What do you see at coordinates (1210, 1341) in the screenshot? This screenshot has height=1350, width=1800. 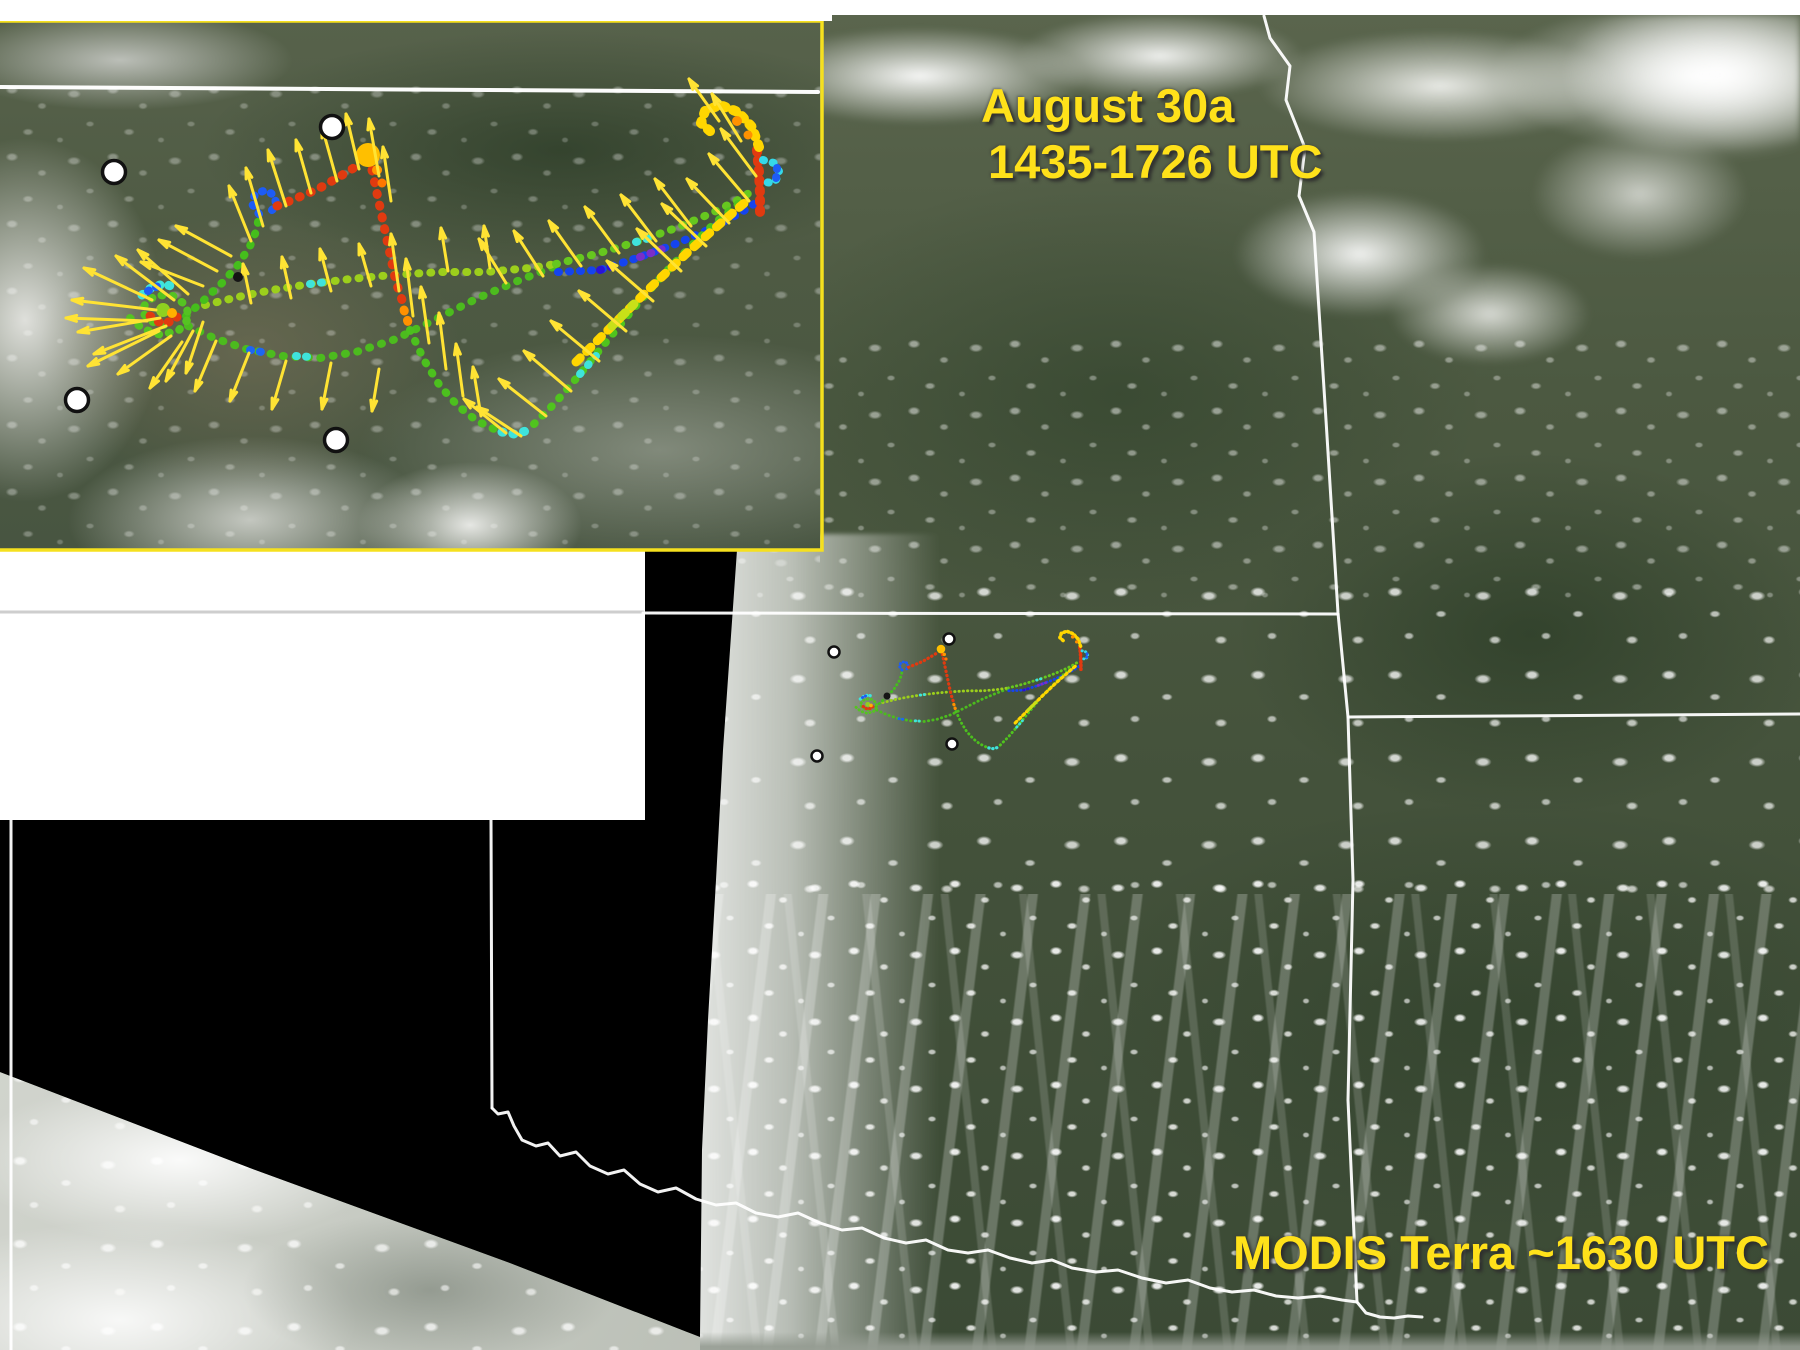 I see `cloud-band-bottom` at bounding box center [1210, 1341].